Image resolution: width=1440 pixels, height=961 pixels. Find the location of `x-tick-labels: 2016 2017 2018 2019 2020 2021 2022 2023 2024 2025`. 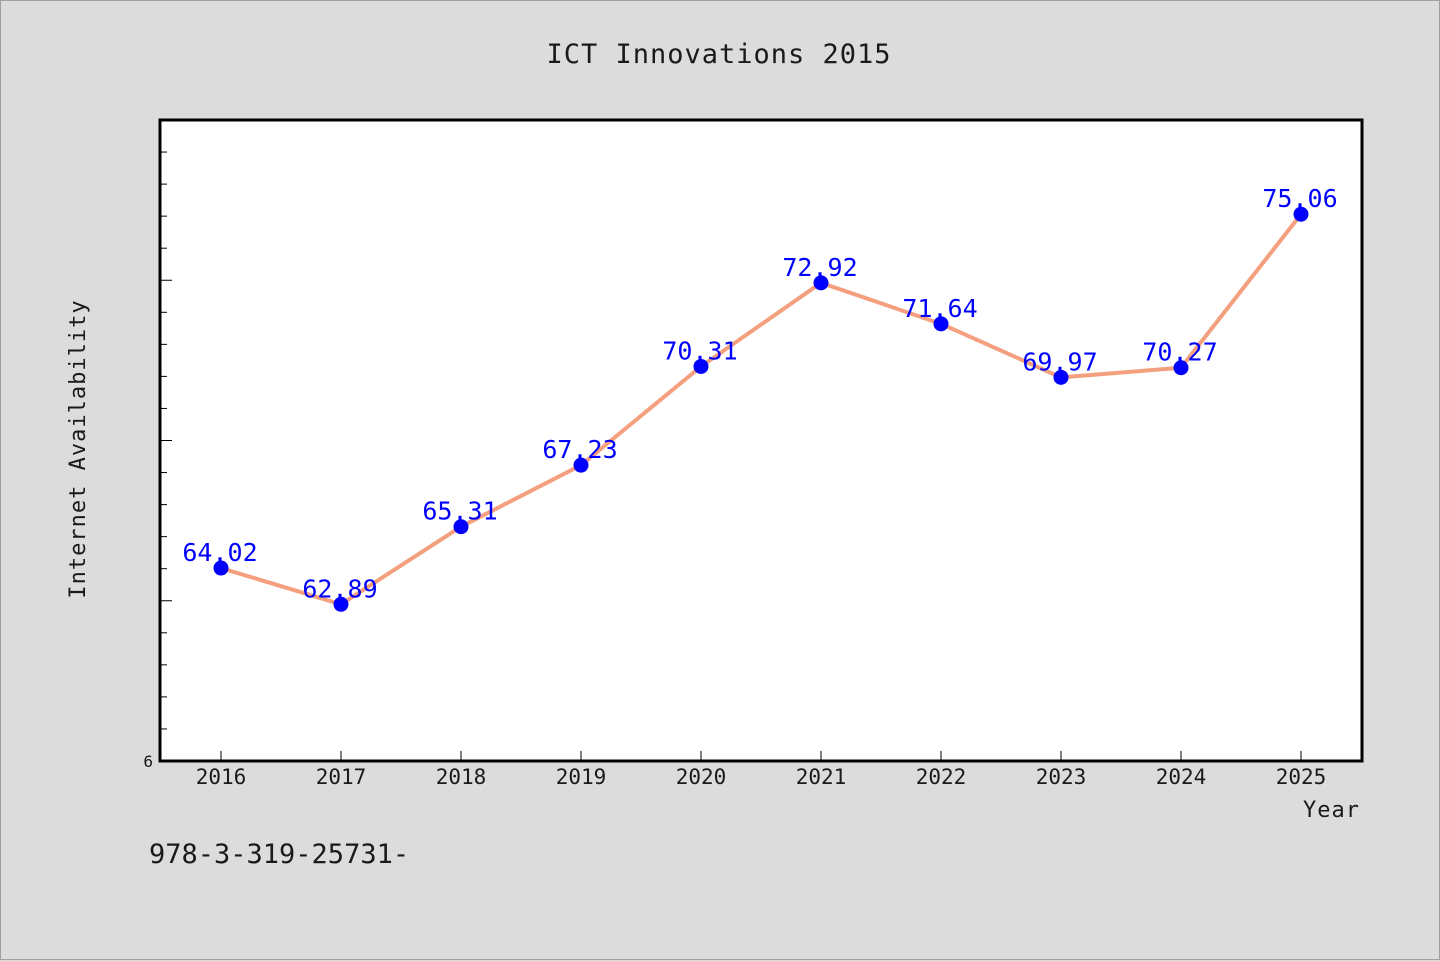

x-tick-labels: 2016 2017 2018 2019 2020 2021 2022 2023 2024 2025 is located at coordinates (761, 777).